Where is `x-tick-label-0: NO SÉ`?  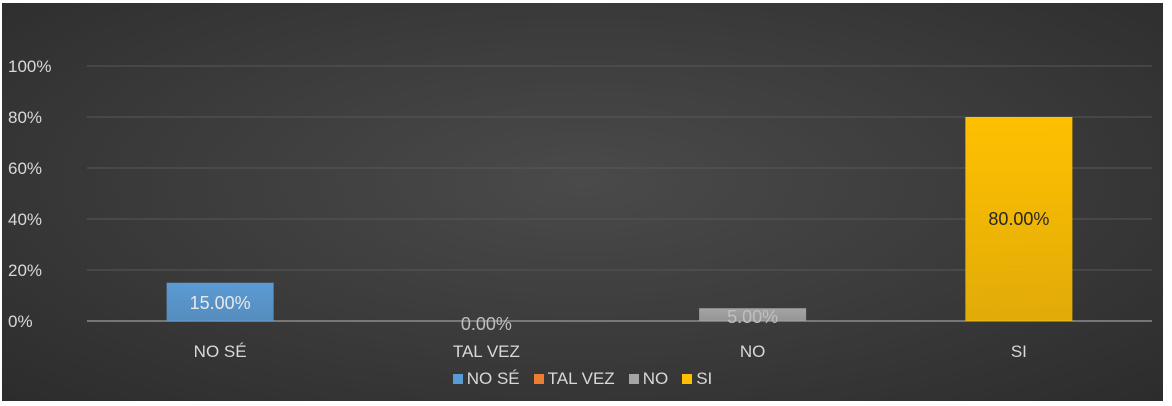
x-tick-label-0: NO SÉ is located at coordinates (220, 351).